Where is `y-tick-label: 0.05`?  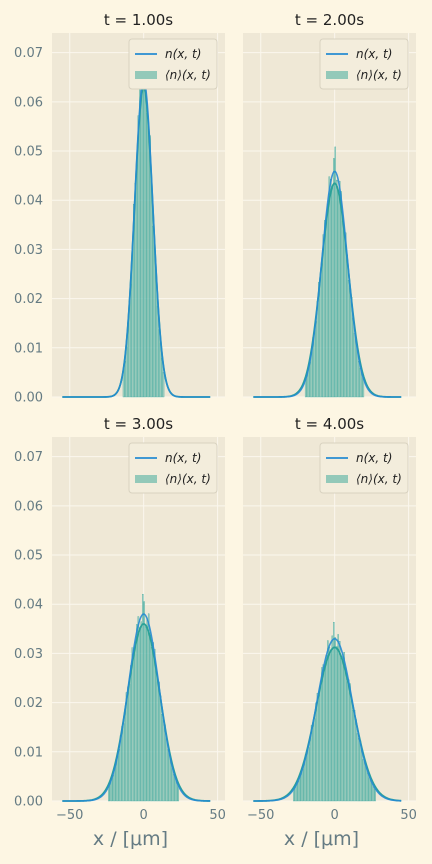
y-tick-label: 0.05 is located at coordinates (28, 556).